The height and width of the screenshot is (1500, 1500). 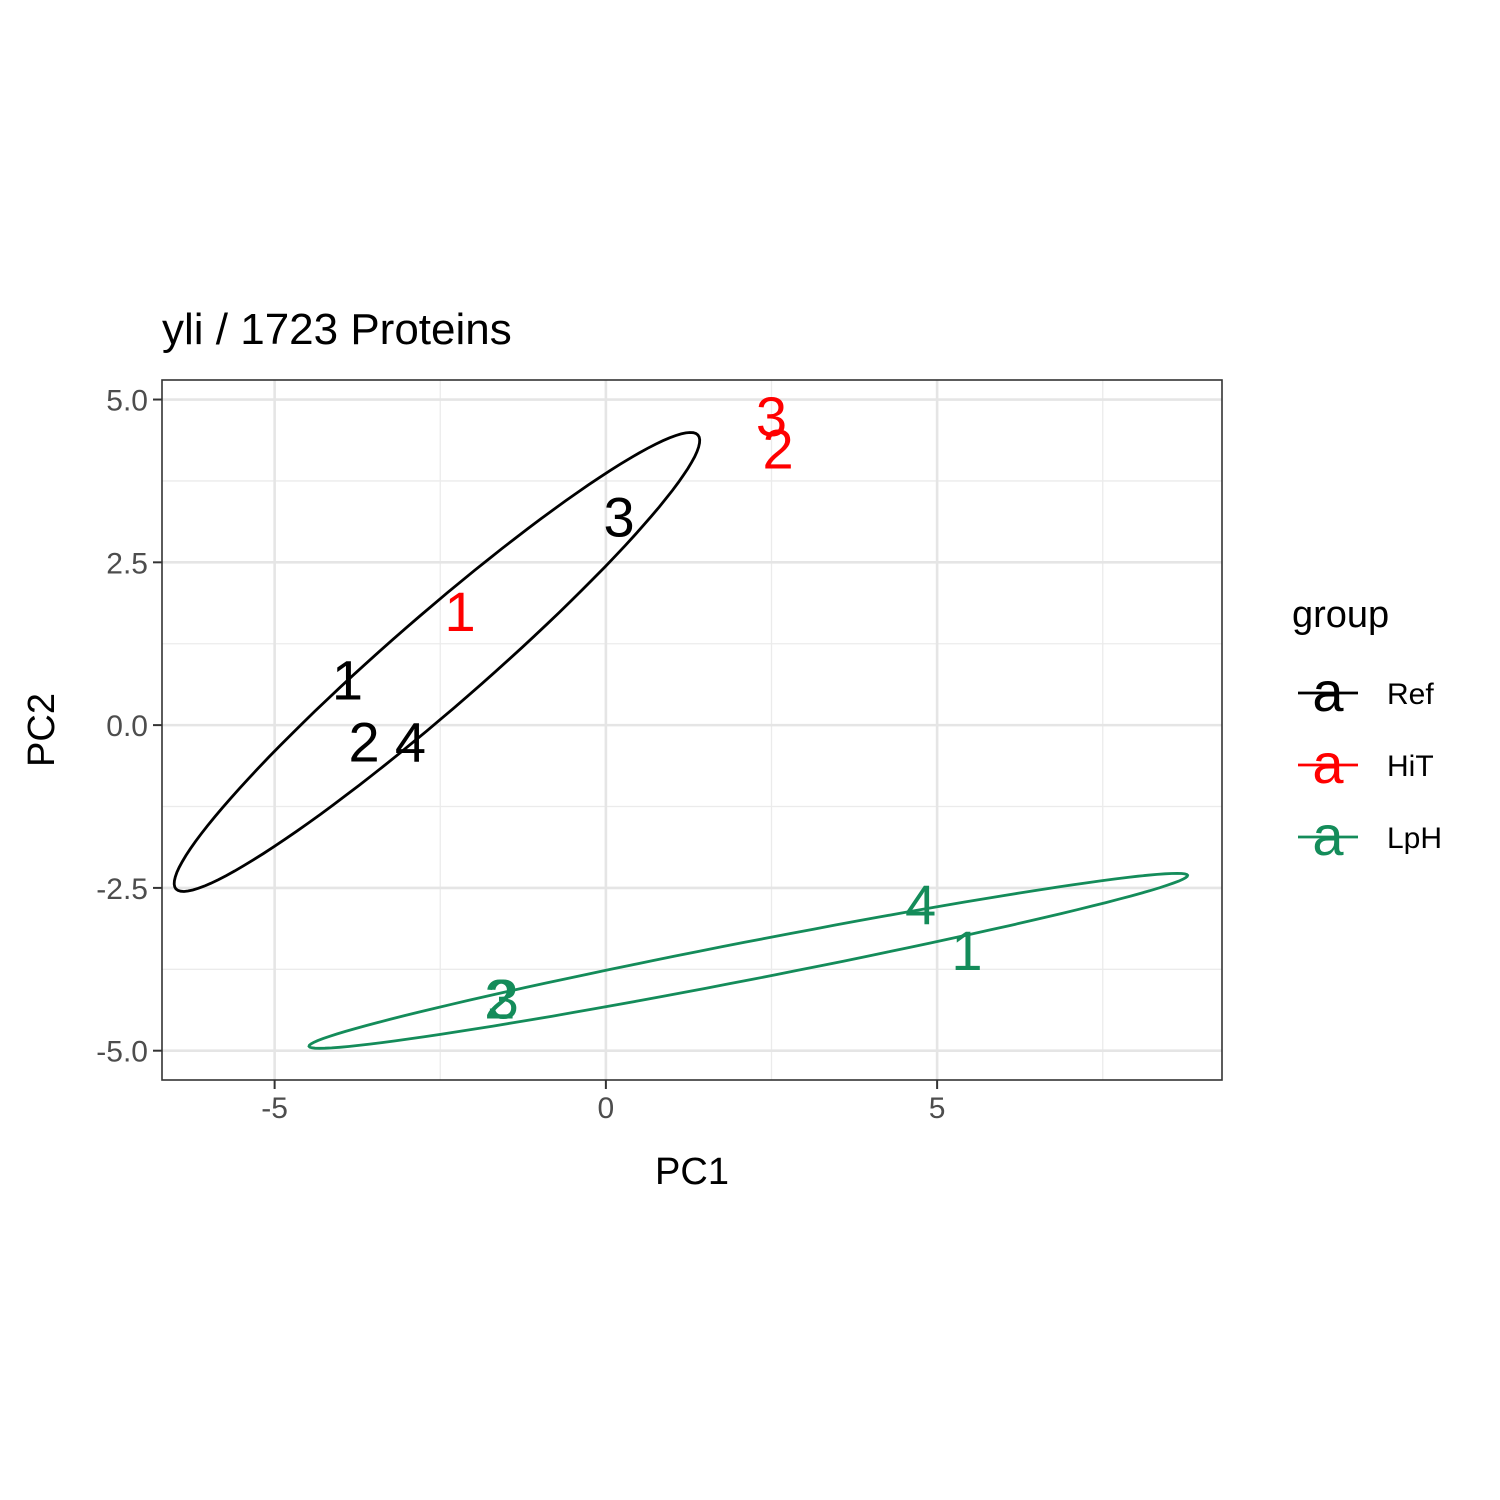 I want to click on point-label-hit-3: 3, so click(x=771, y=416).